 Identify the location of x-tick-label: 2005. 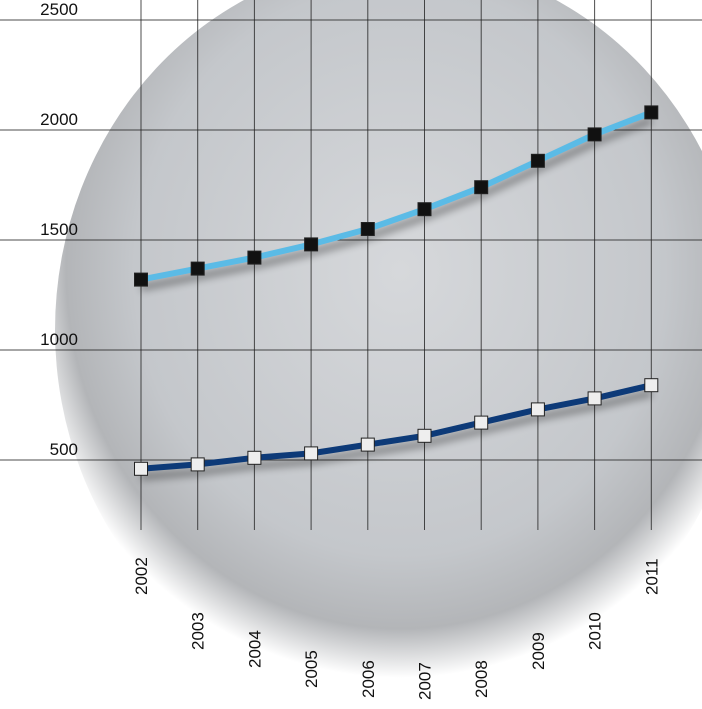
(311, 669).